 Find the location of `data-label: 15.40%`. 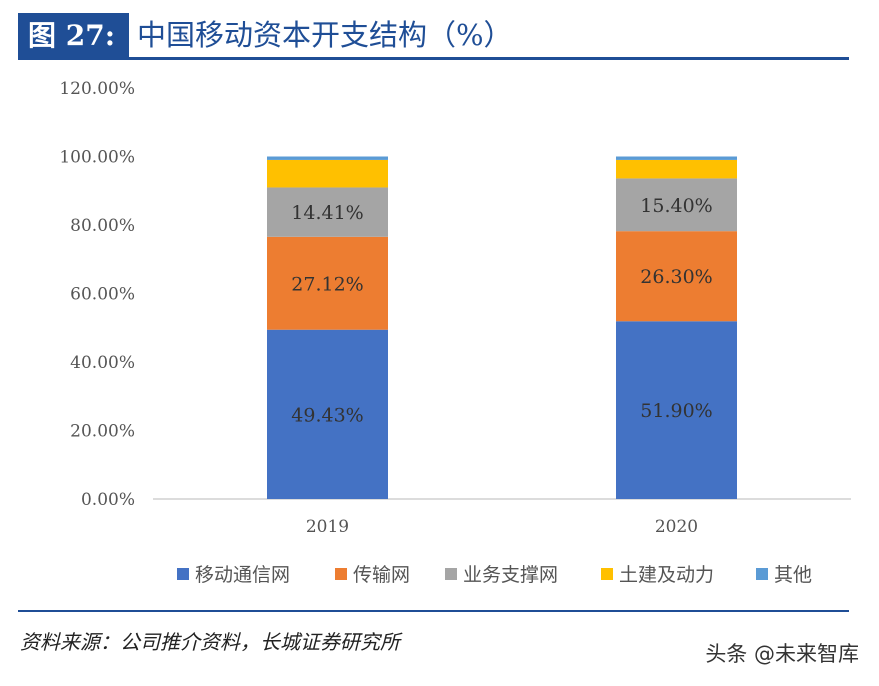

data-label: 15.40% is located at coordinates (676, 206).